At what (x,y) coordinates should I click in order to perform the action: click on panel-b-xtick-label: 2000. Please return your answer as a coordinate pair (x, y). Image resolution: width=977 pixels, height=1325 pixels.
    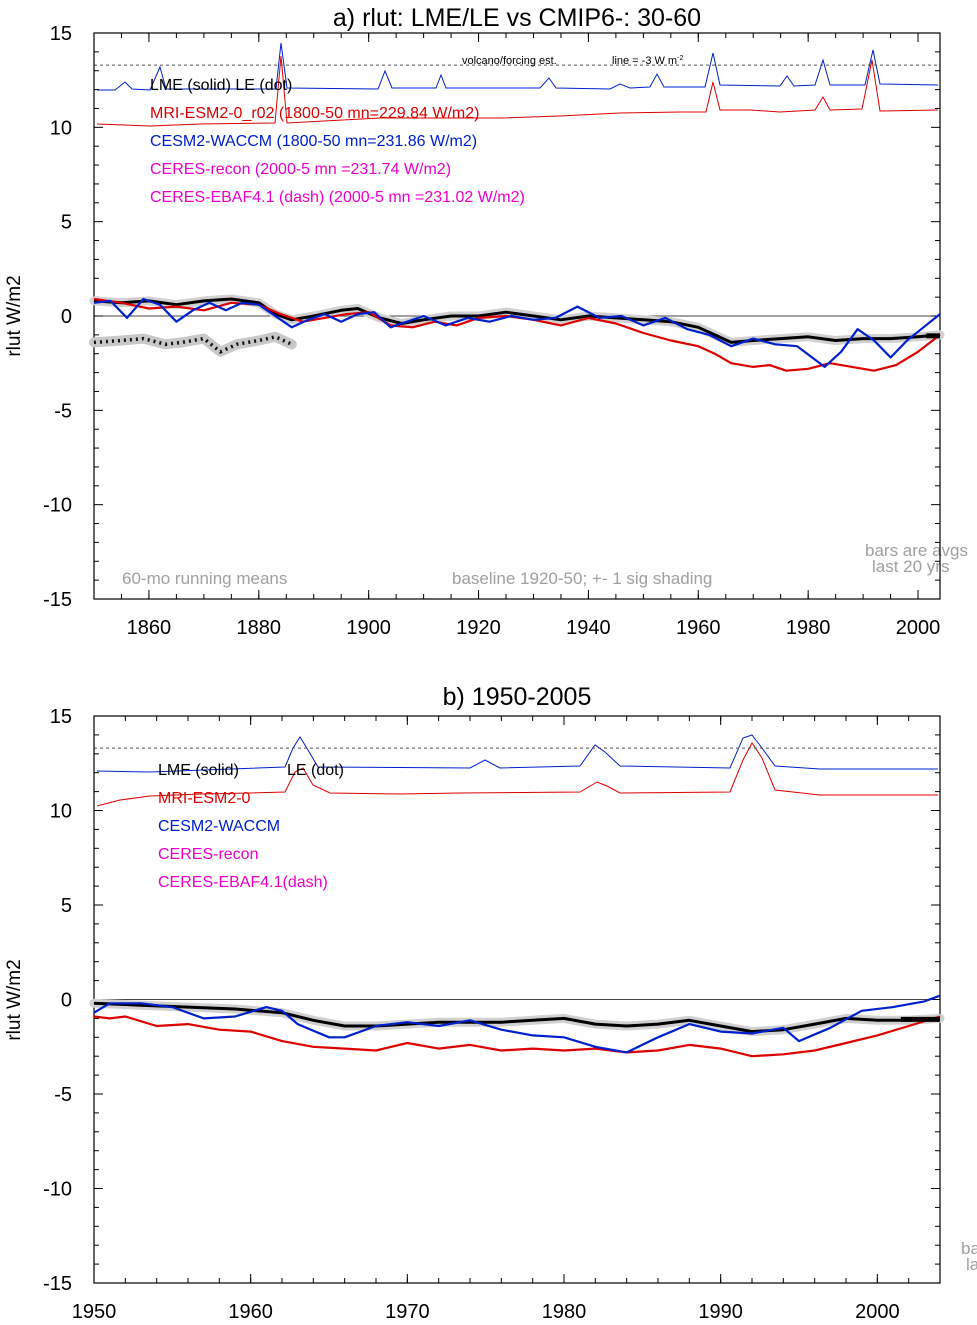
    Looking at the image, I should click on (877, 1312).